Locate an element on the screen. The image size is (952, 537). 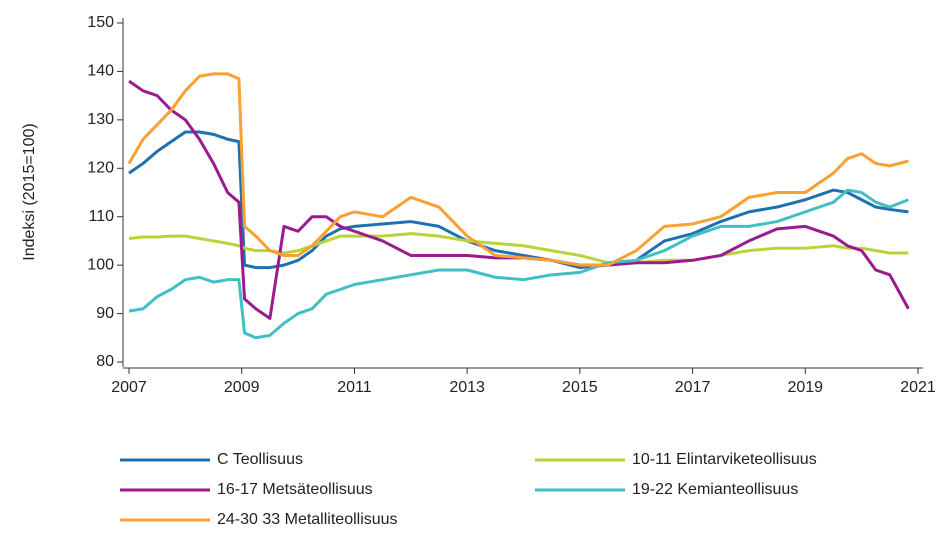
x-tick-label: 2015 is located at coordinates (580, 387).